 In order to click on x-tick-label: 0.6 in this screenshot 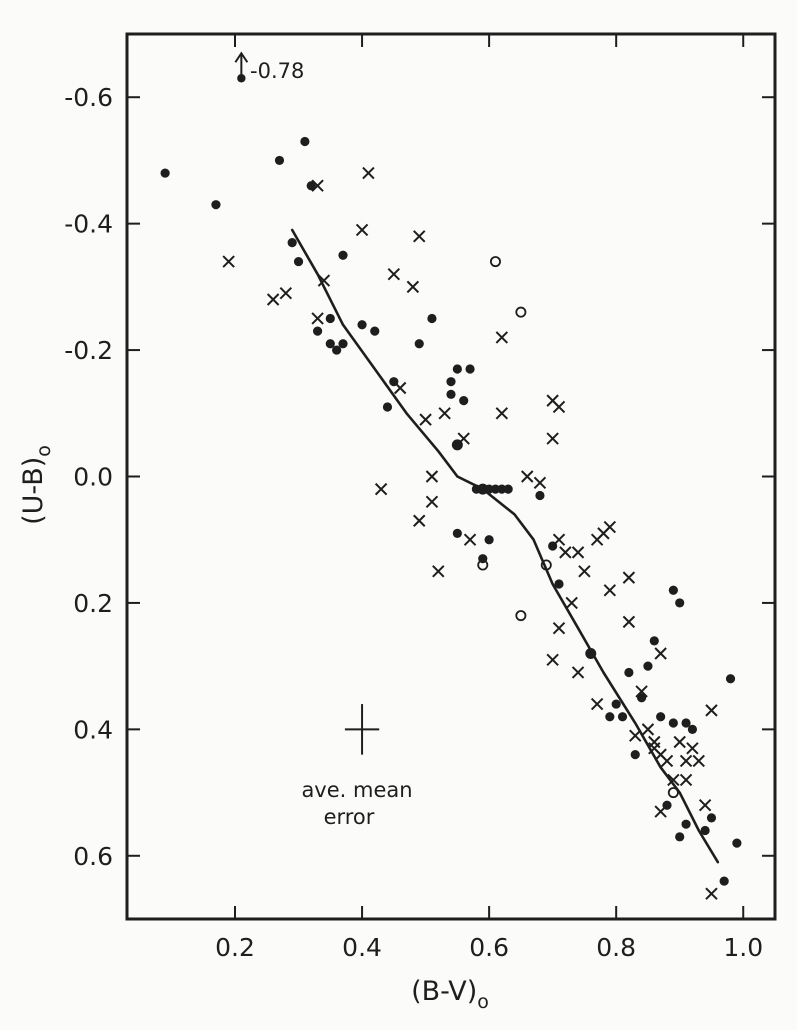, I will do `click(489, 947)`.